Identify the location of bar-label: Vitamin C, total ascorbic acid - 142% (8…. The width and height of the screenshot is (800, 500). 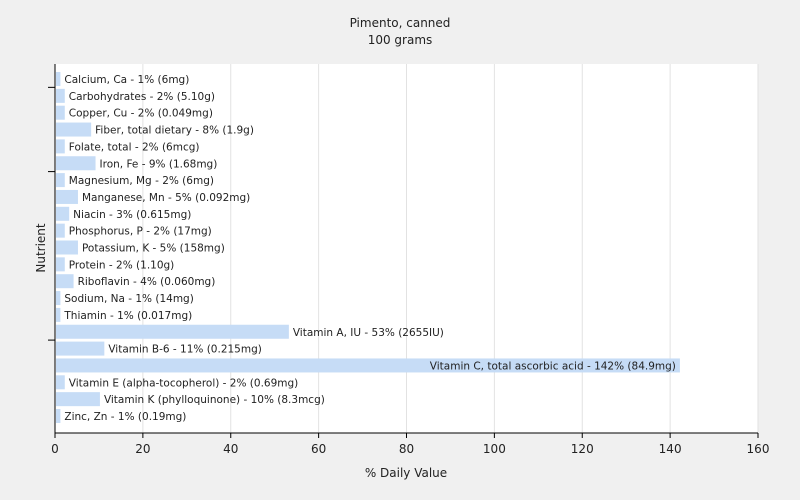
(553, 366).